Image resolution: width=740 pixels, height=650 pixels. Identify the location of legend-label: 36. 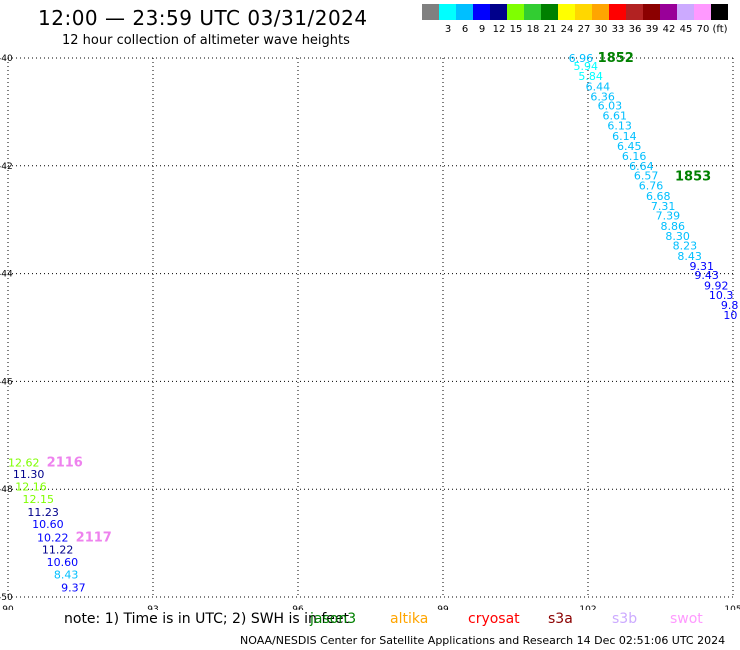
(635, 29).